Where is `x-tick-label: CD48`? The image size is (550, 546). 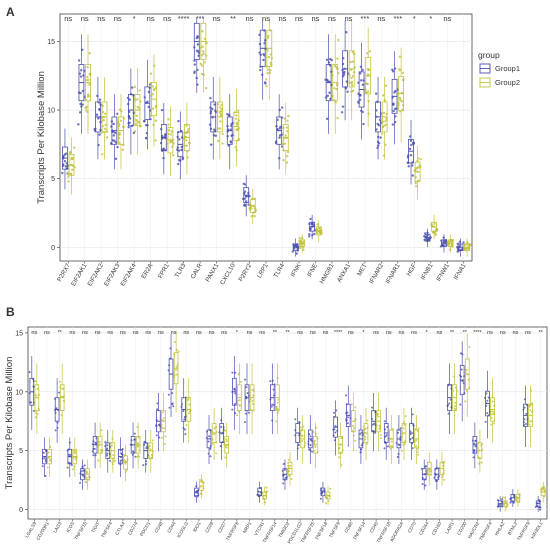
x-tick-label: CD48 is located at coordinates (159, 527).